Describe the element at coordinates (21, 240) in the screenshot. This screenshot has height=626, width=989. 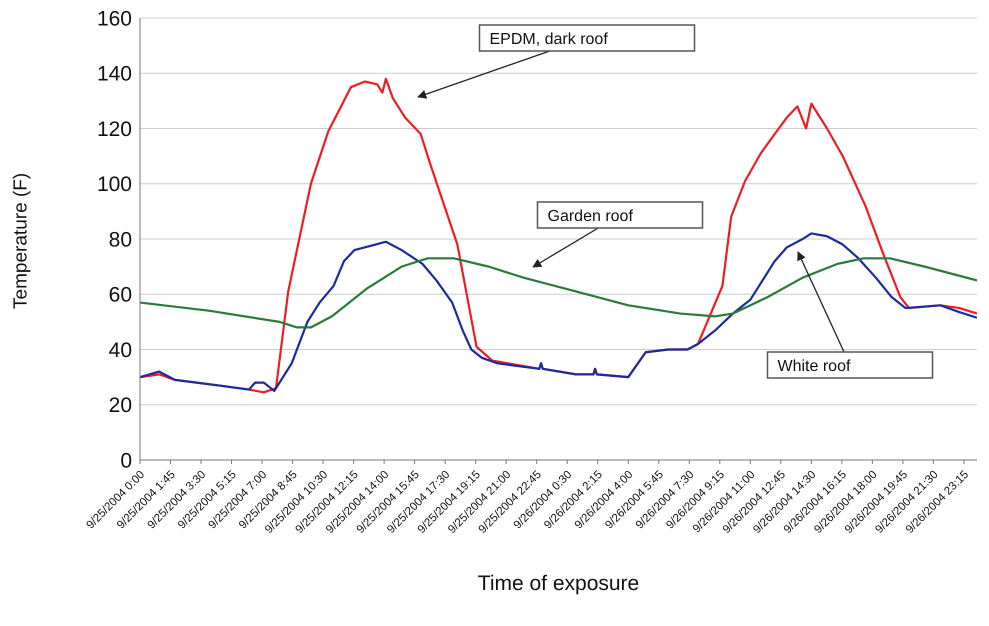
I see `y-axis-title: Temperature (F)` at that location.